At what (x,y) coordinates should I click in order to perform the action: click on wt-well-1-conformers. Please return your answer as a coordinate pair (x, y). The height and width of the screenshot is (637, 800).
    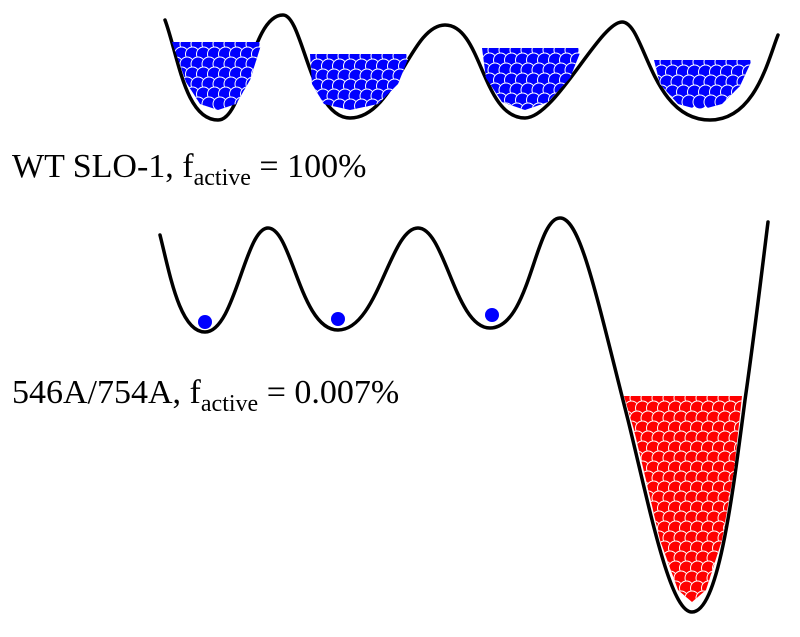
    Looking at the image, I should click on (217, 76).